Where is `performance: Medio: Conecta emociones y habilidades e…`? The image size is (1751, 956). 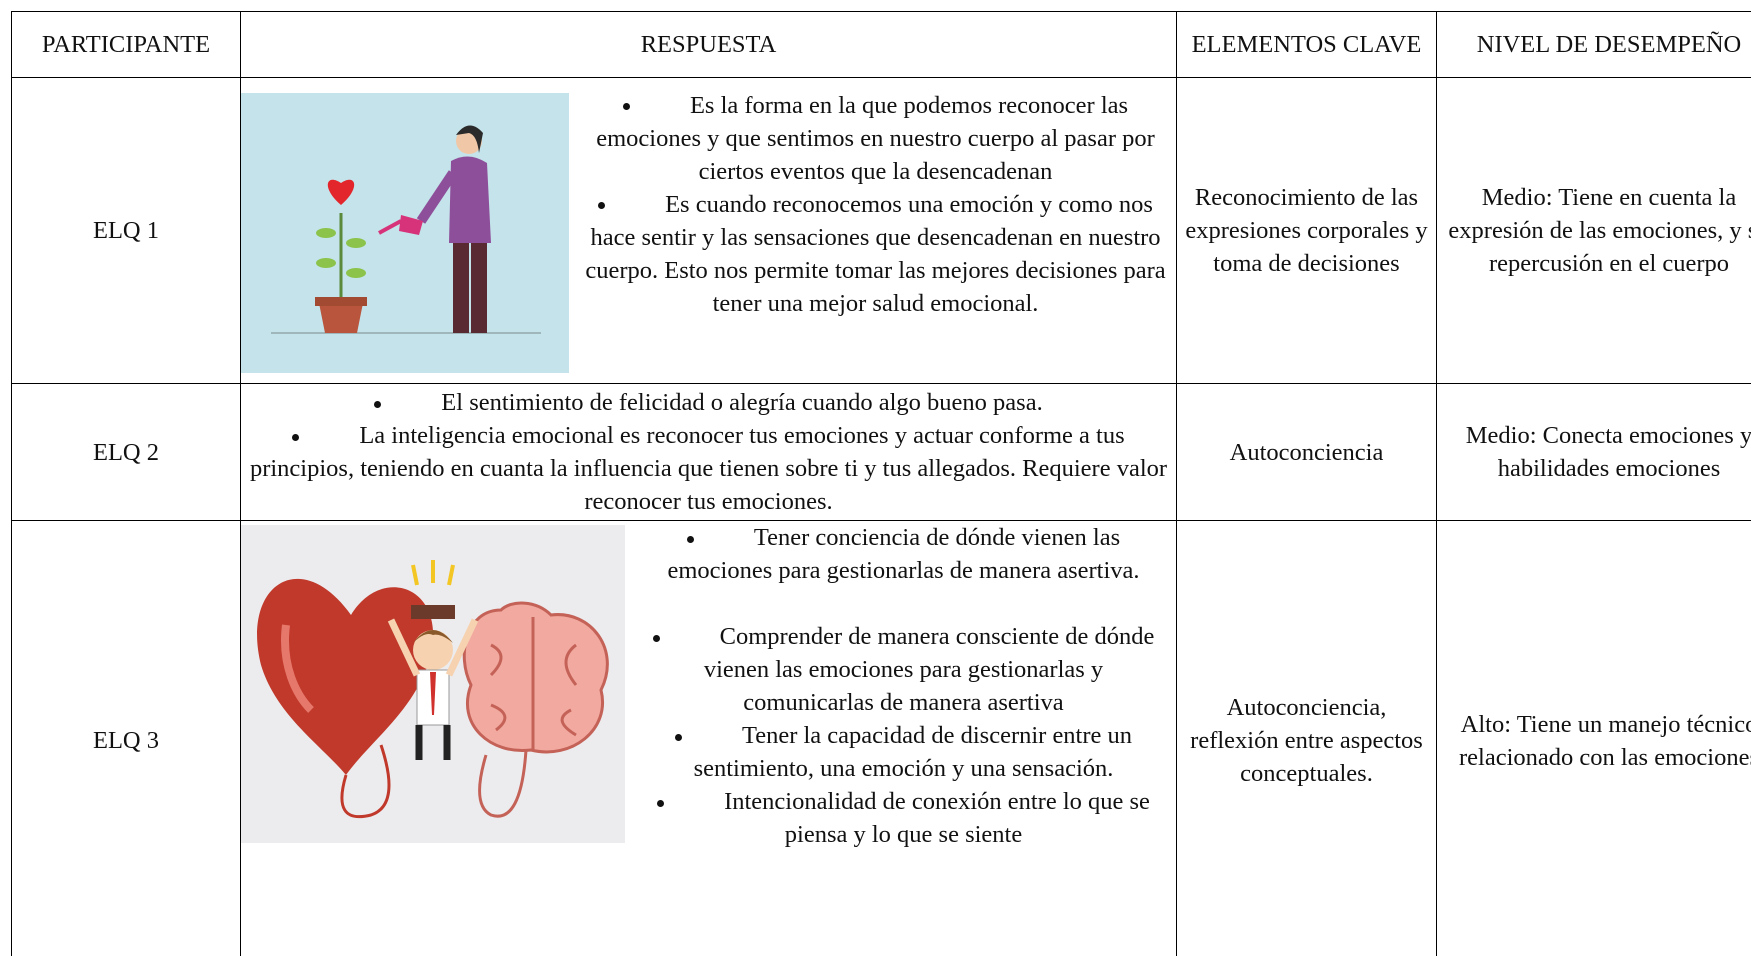
performance: Medio: Conecta emociones y habilidades e… is located at coordinates (1593, 452).